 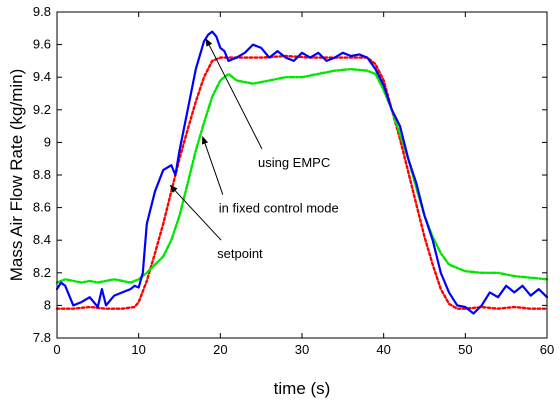 I want to click on x-tick-label: 50, so click(x=465, y=349).